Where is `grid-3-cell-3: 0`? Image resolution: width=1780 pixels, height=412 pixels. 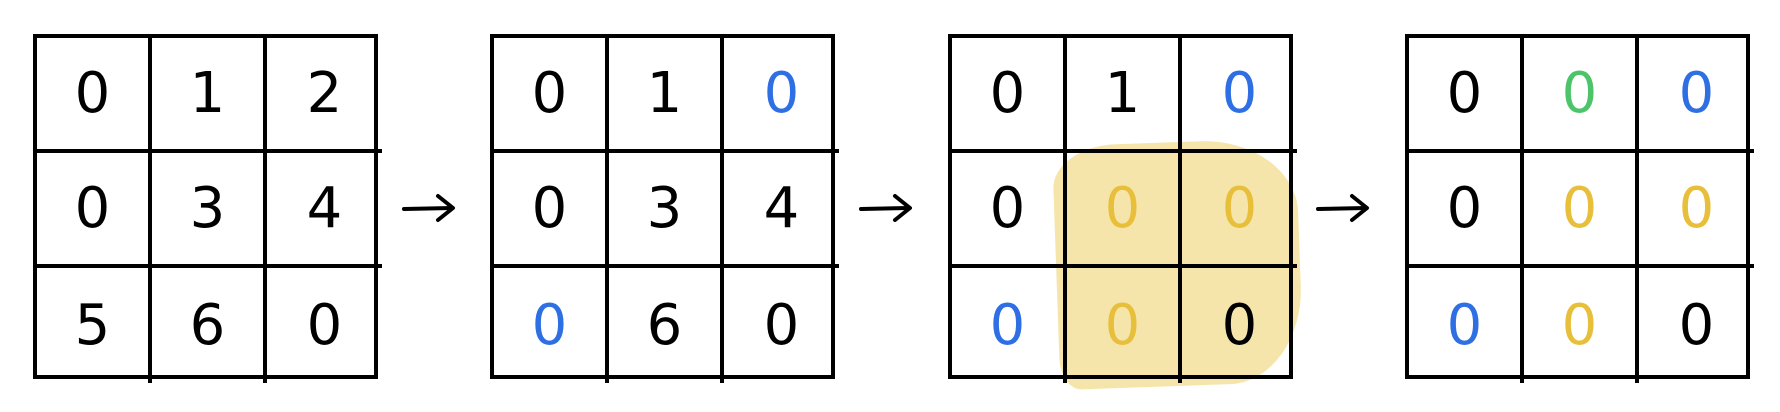
grid-3-cell-3: 0 is located at coordinates (1009, 210).